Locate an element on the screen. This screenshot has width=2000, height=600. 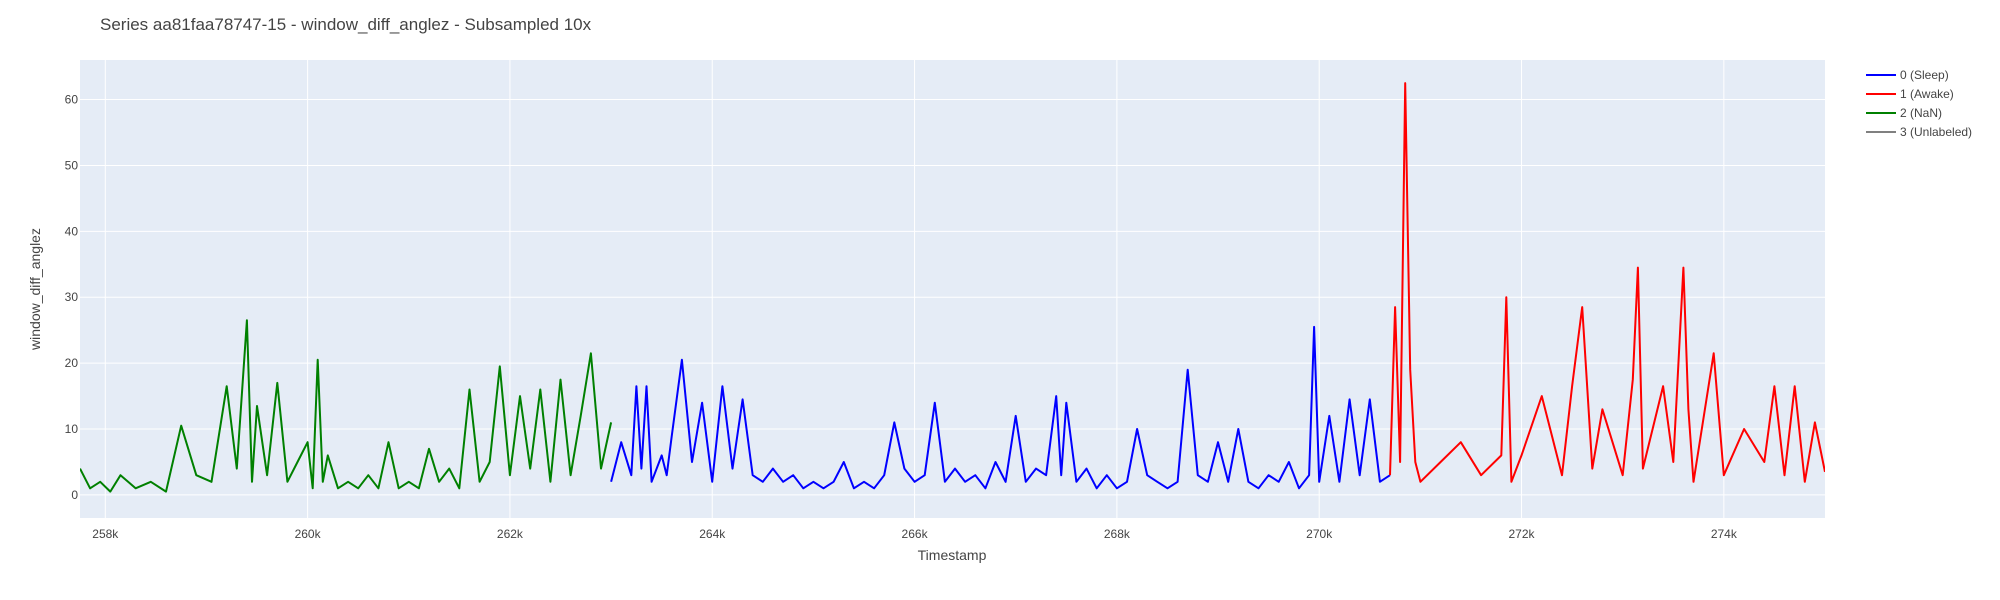
y-tick-label: 60 is located at coordinates (72, 100).